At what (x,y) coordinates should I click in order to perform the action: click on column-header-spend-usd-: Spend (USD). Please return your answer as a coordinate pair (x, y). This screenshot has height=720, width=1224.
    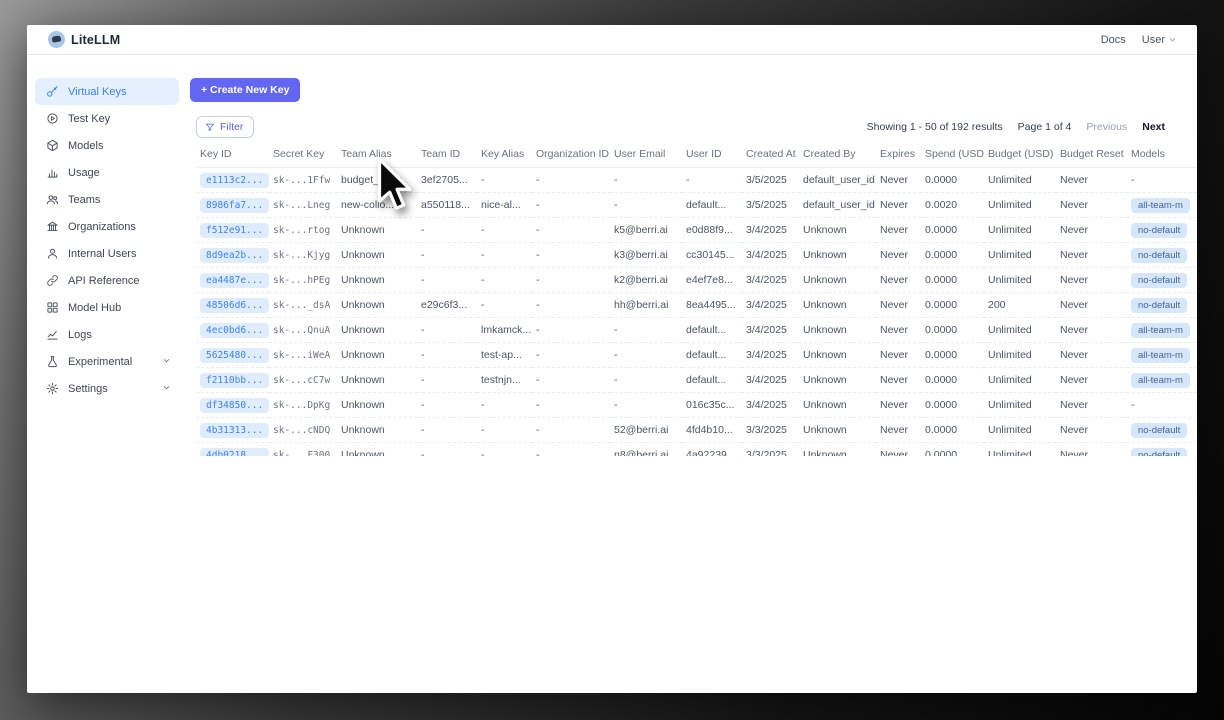
    Looking at the image, I should click on (952, 156).